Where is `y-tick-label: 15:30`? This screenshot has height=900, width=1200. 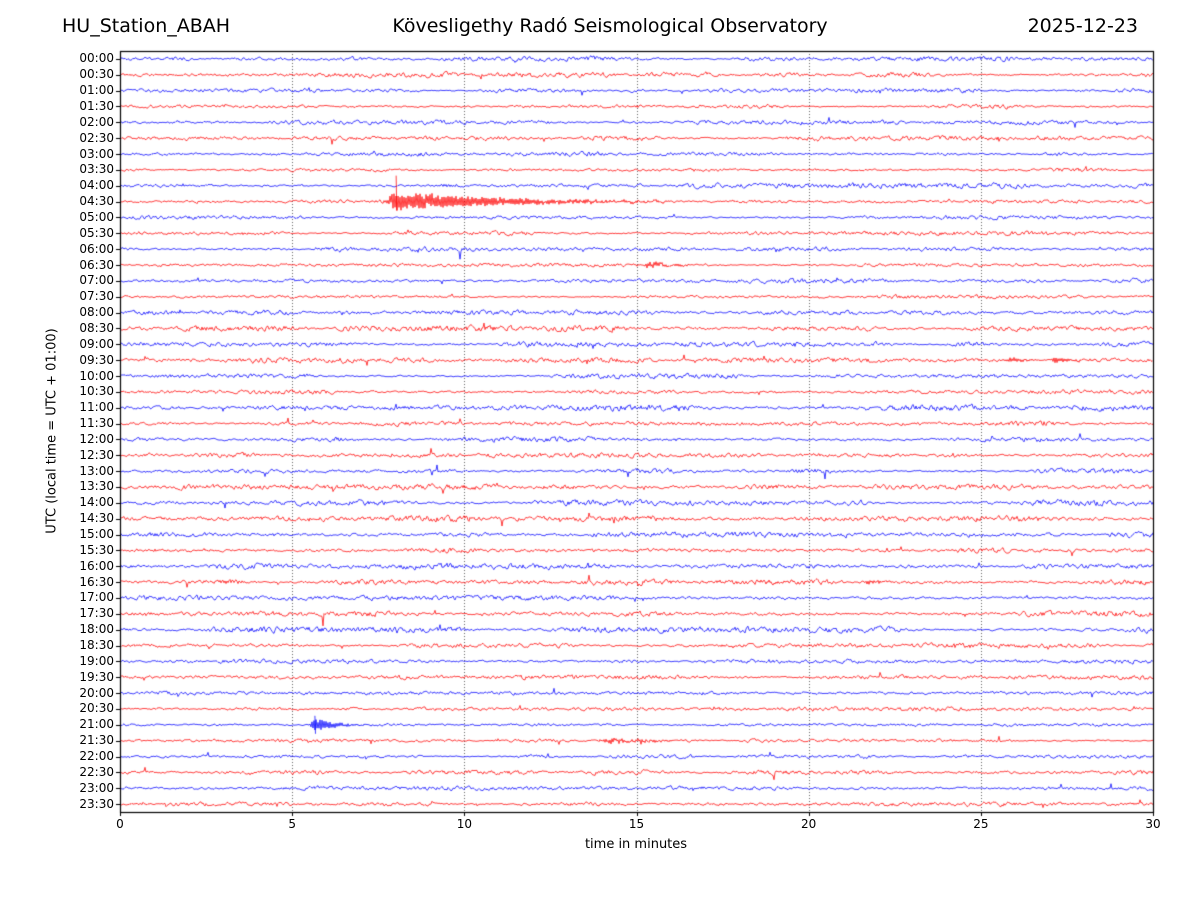
y-tick-label: 15:30 is located at coordinates (96, 549).